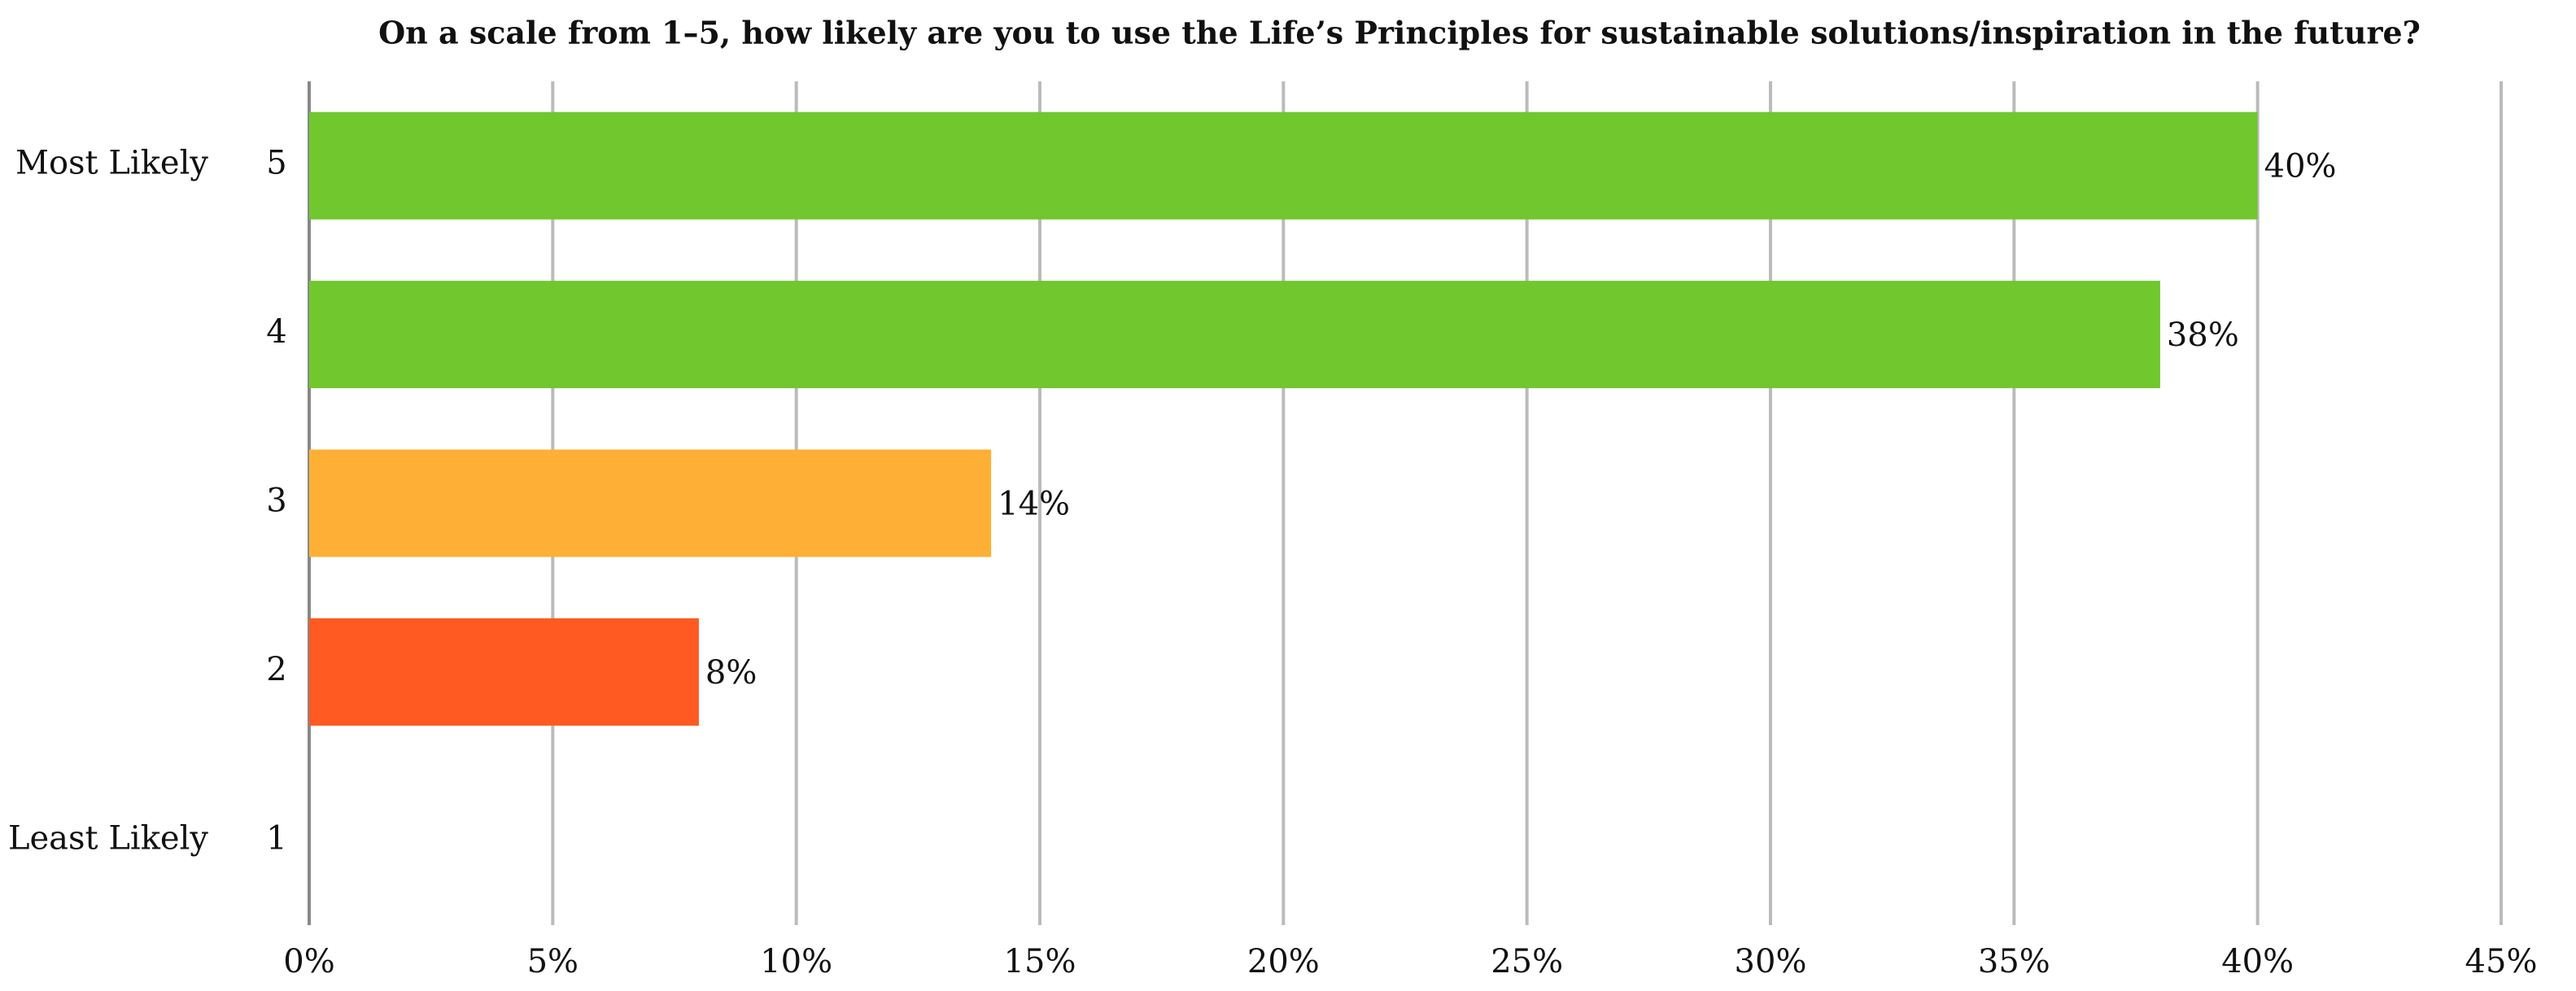 The width and height of the screenshot is (2576, 991). What do you see at coordinates (108, 838) in the screenshot?
I see `category-note: Least Likely` at bounding box center [108, 838].